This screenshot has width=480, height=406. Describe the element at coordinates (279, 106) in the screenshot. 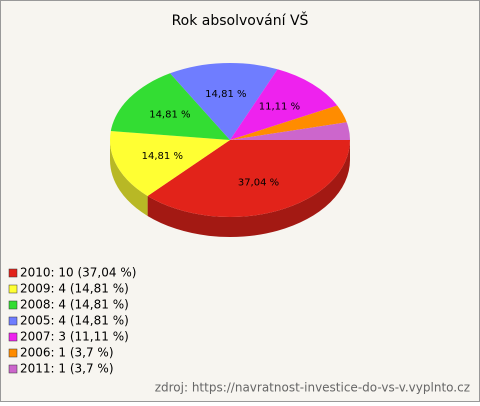

I see `slice-label: 11,11 %` at that location.